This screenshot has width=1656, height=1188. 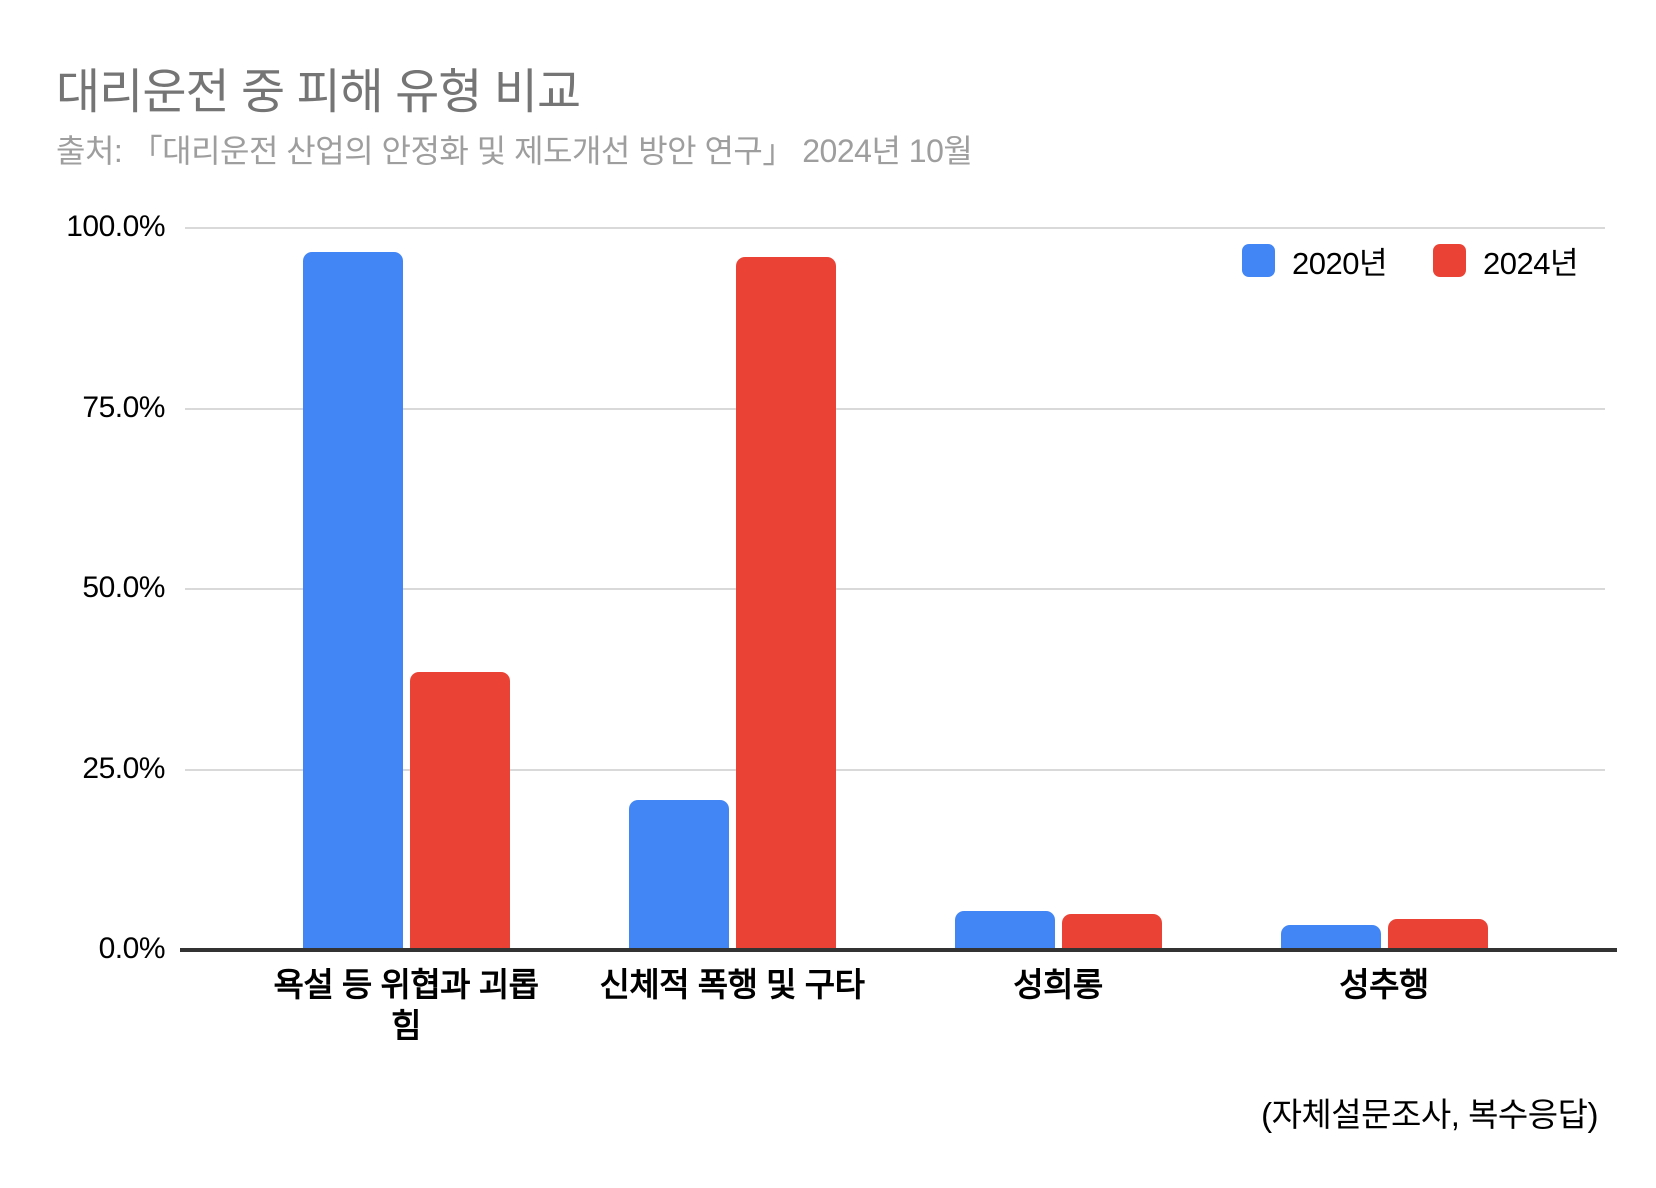 What do you see at coordinates (1111, 931) in the screenshot?
I see `bar-2024년-성희롱` at bounding box center [1111, 931].